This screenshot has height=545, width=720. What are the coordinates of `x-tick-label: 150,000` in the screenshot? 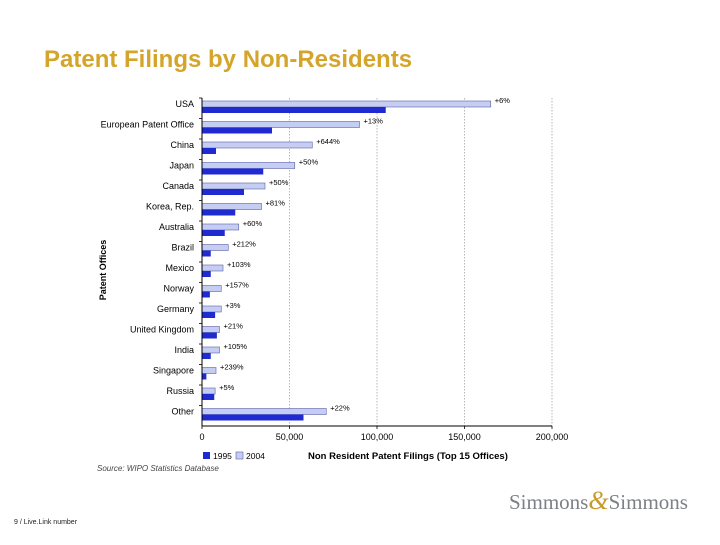 It's located at (464, 437).